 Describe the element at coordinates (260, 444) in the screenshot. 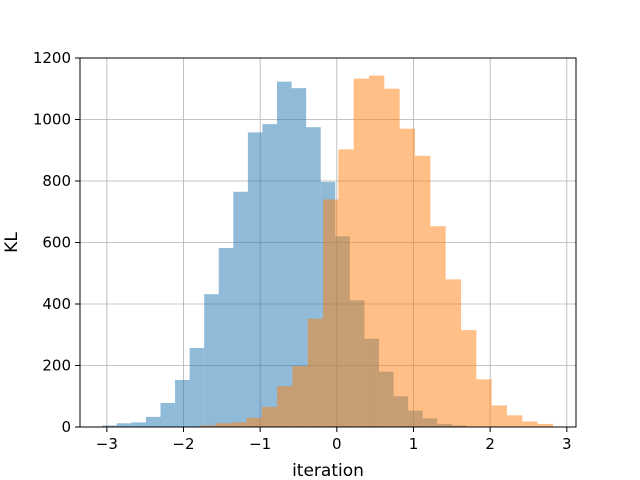

I see `x-tick-label: −1` at that location.